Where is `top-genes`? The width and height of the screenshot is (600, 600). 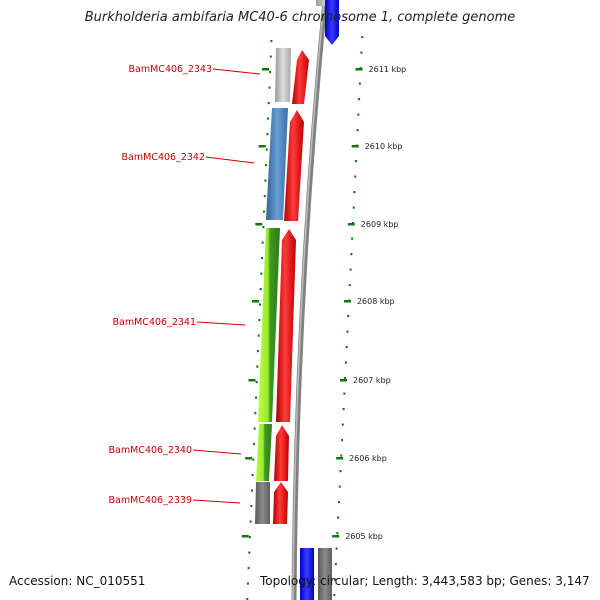 top-genes is located at coordinates (327, 22).